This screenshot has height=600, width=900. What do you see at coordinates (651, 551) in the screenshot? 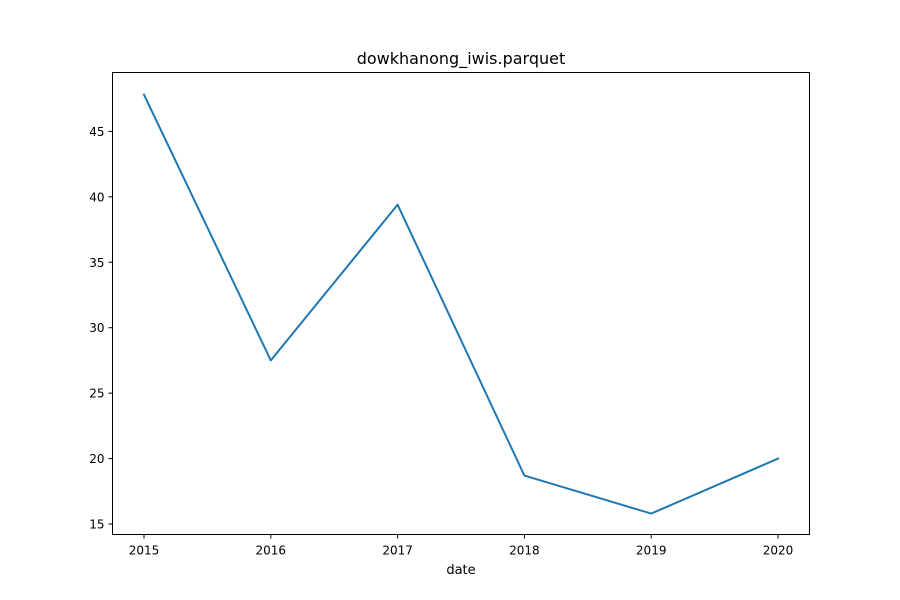
I see `x-tick-label: 2019` at bounding box center [651, 551].